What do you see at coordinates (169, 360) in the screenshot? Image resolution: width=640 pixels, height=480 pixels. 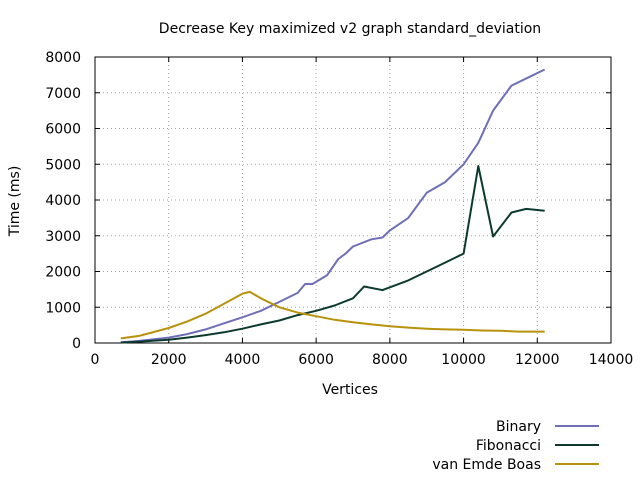 I see `x-tick-label: 2000` at bounding box center [169, 360].